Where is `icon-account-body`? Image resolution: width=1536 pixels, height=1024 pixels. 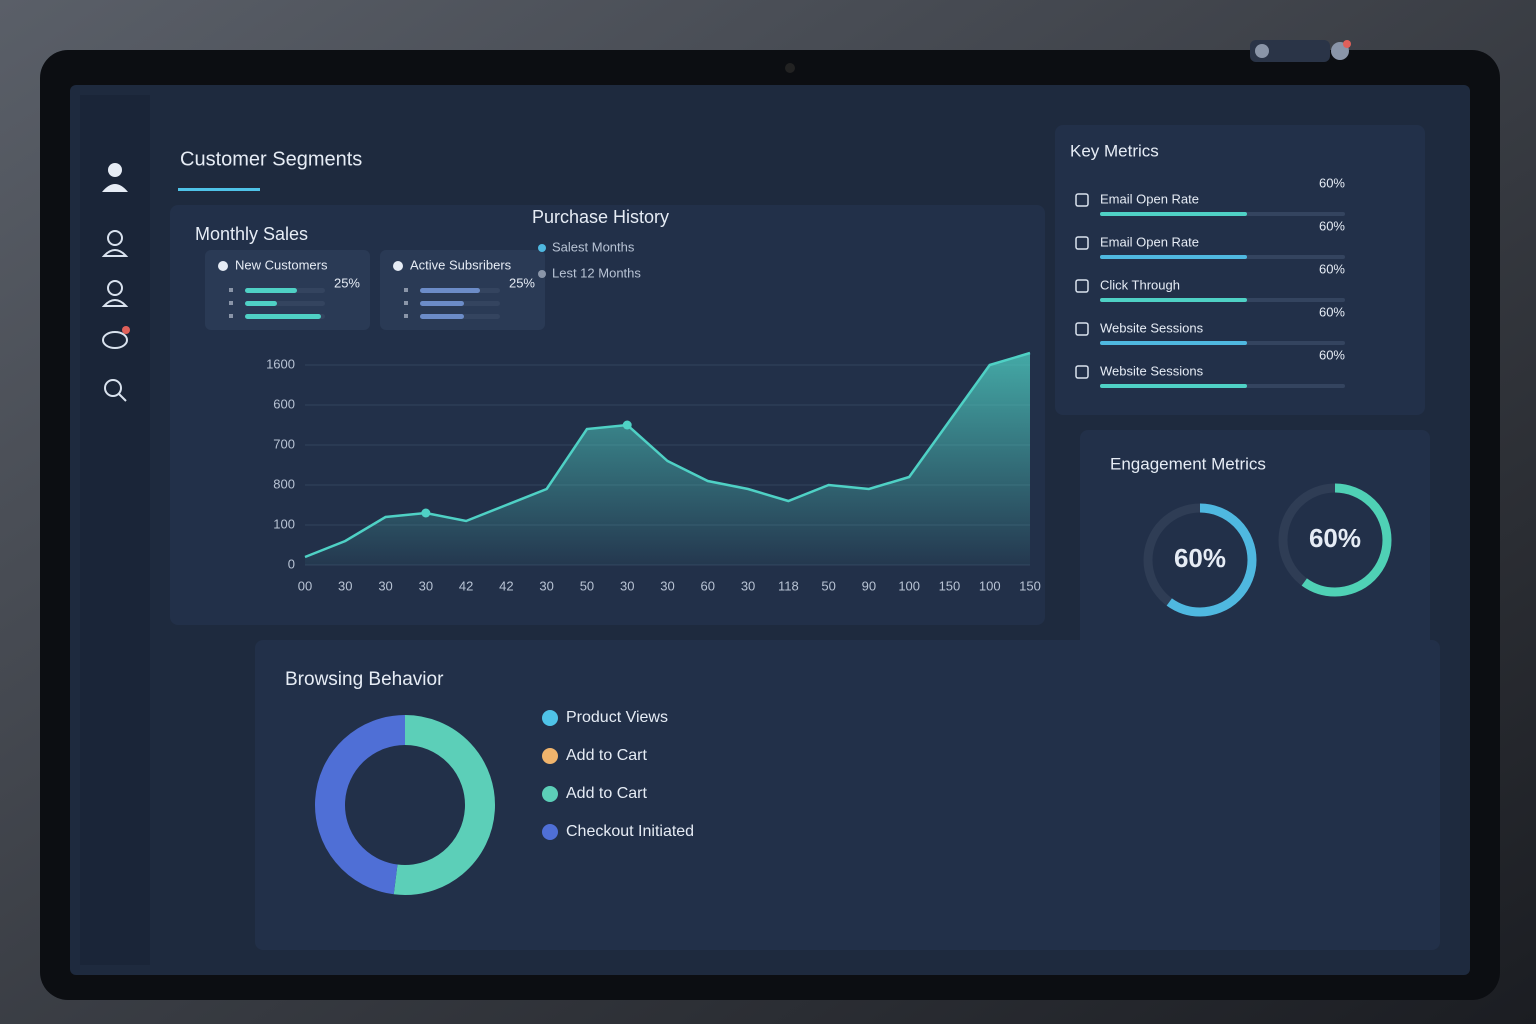
icon-account-body is located at coordinates (115, 303).